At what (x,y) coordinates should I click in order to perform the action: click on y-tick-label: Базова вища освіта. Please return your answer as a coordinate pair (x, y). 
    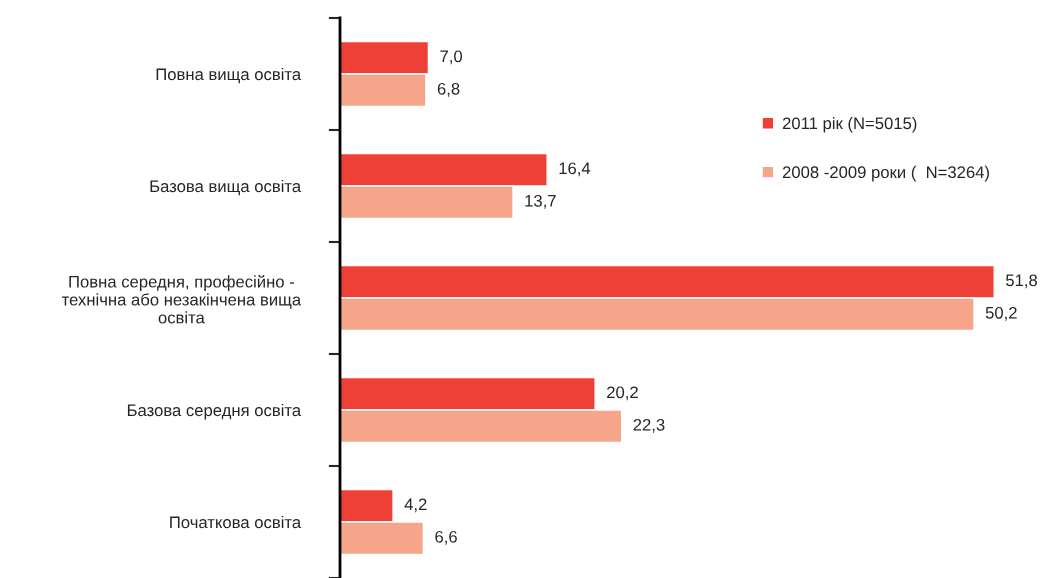
    Looking at the image, I should click on (226, 187).